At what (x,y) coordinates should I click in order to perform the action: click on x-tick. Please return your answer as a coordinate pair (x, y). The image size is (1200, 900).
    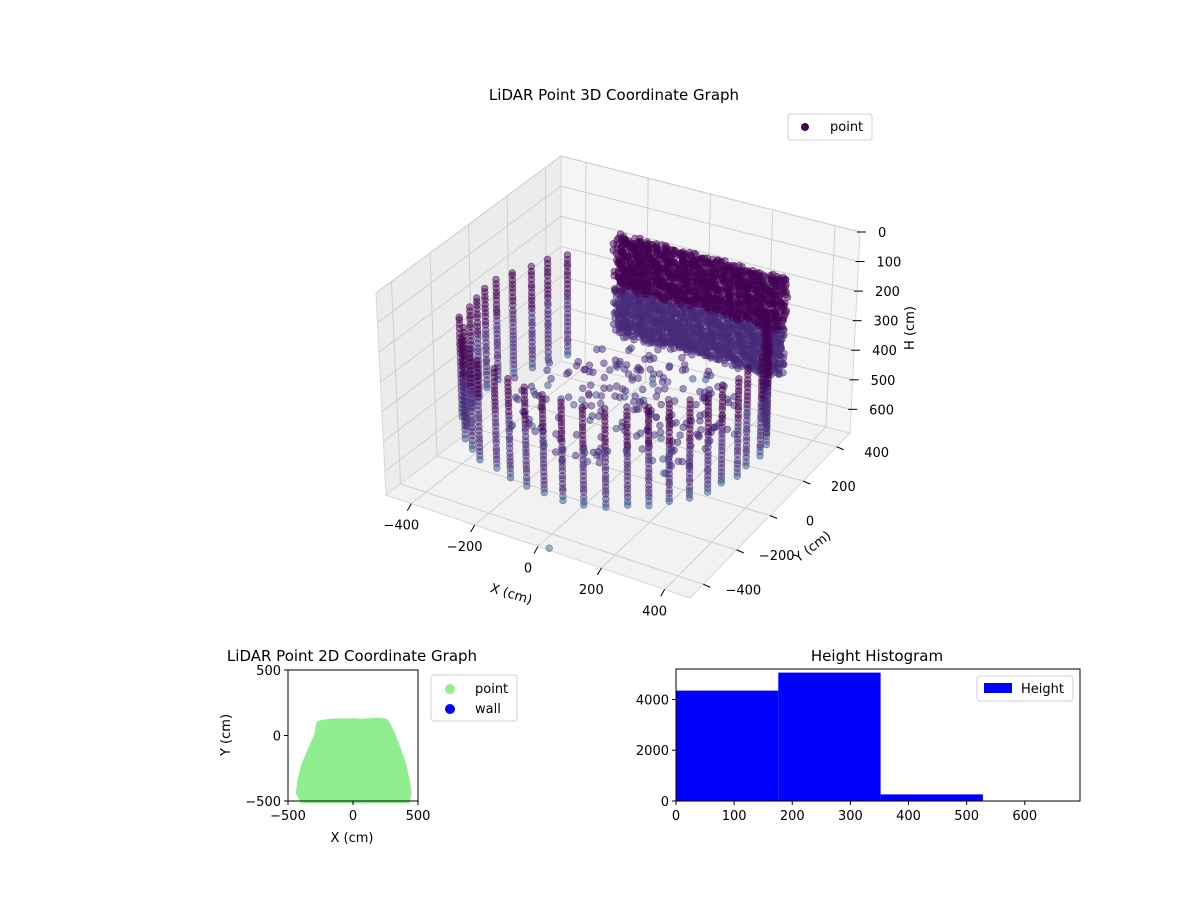
    Looking at the image, I should click on (663, 593).